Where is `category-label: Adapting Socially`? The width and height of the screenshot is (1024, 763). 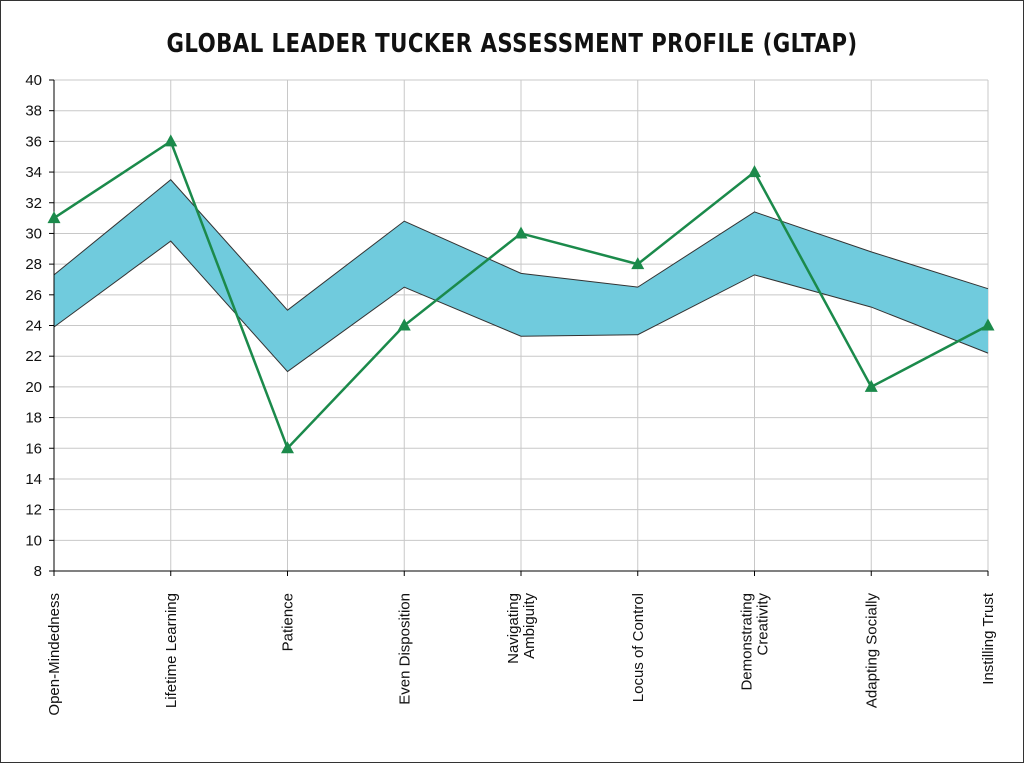
category-label: Adapting Socially is located at coordinates (871, 651).